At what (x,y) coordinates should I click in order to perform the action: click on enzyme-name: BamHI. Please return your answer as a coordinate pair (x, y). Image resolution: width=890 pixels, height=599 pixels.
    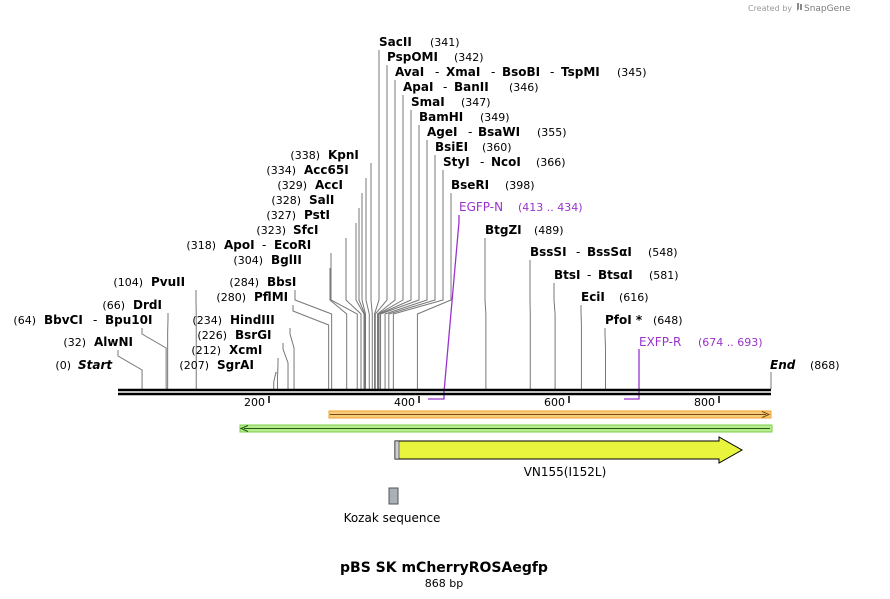
    Looking at the image, I should click on (441, 117).